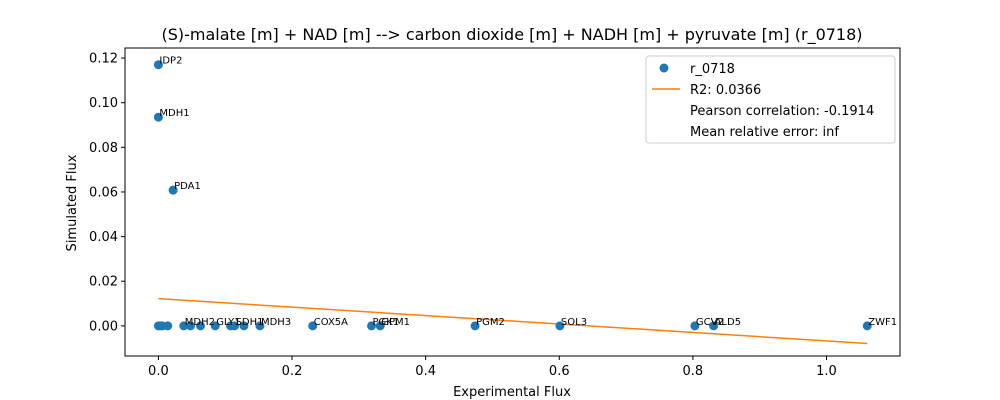  Describe the element at coordinates (331, 322) in the screenshot. I see `point-label: COX5A` at that location.